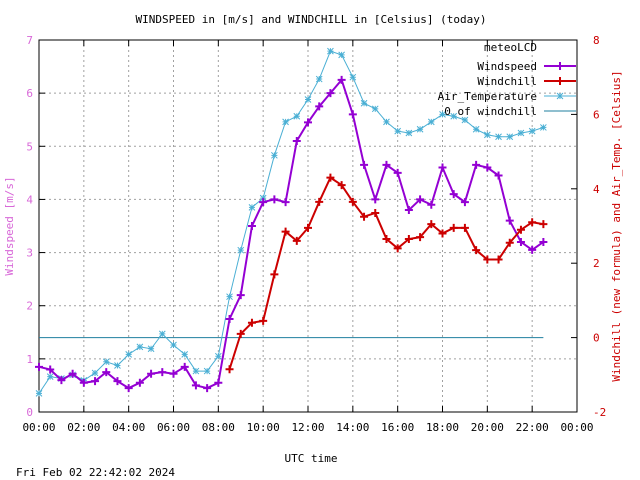  Describe the element at coordinates (95, 472) in the screenshot. I see `timestamp: Fri Feb 02 22:42:02 2024` at that location.